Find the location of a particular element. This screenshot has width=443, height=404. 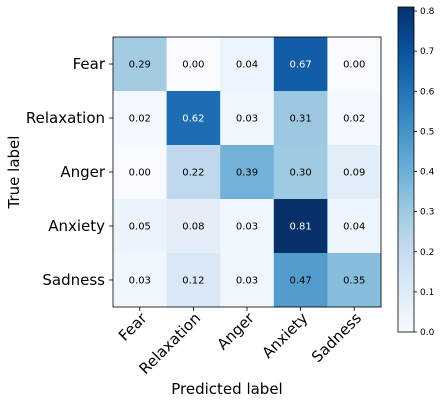

cell-value-label: 0.67 is located at coordinates (300, 65).